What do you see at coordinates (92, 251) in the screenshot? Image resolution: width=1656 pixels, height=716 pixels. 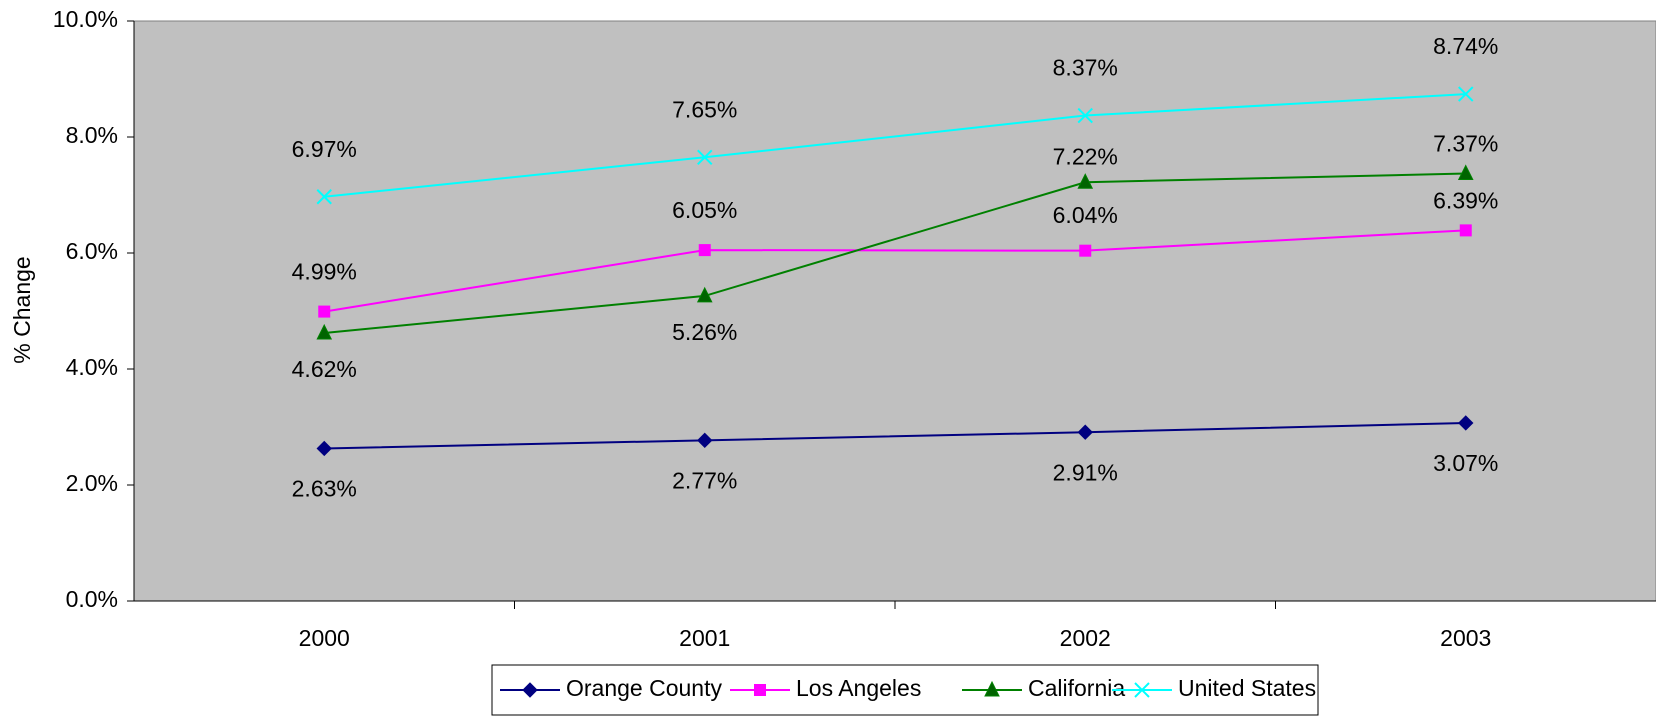 I see `y-tick-label: 6.0%` at bounding box center [92, 251].